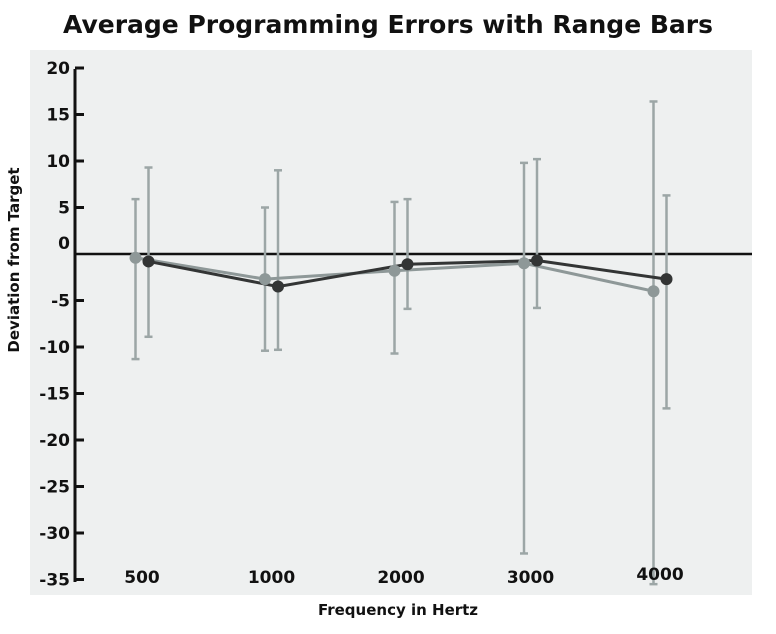  Describe the element at coordinates (58, 162) in the screenshot. I see `y-tick-label: 10` at that location.